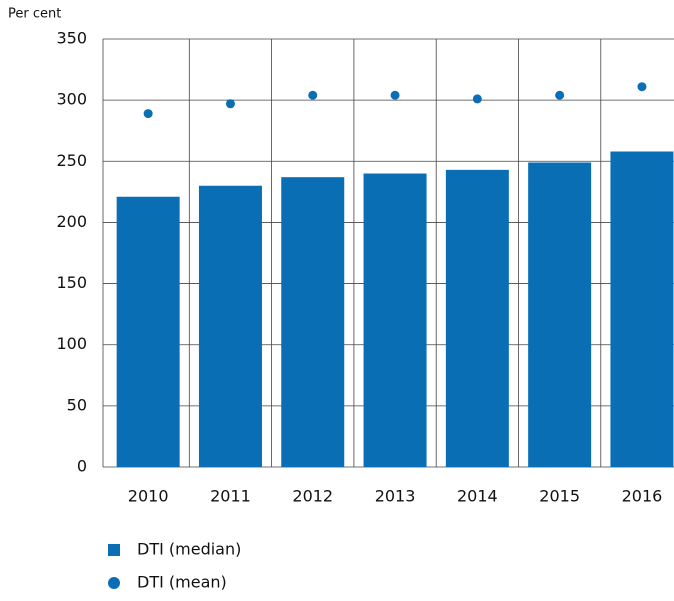 Image resolution: width=674 pixels, height=601 pixels. Describe the element at coordinates (559, 496) in the screenshot. I see `x-tick-label: 2015` at that location.